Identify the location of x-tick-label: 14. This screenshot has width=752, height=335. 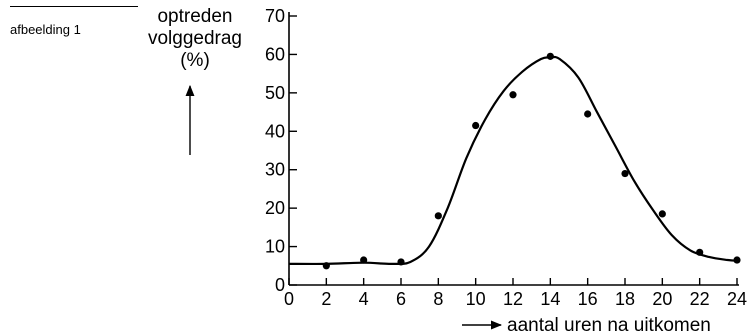
(550, 299).